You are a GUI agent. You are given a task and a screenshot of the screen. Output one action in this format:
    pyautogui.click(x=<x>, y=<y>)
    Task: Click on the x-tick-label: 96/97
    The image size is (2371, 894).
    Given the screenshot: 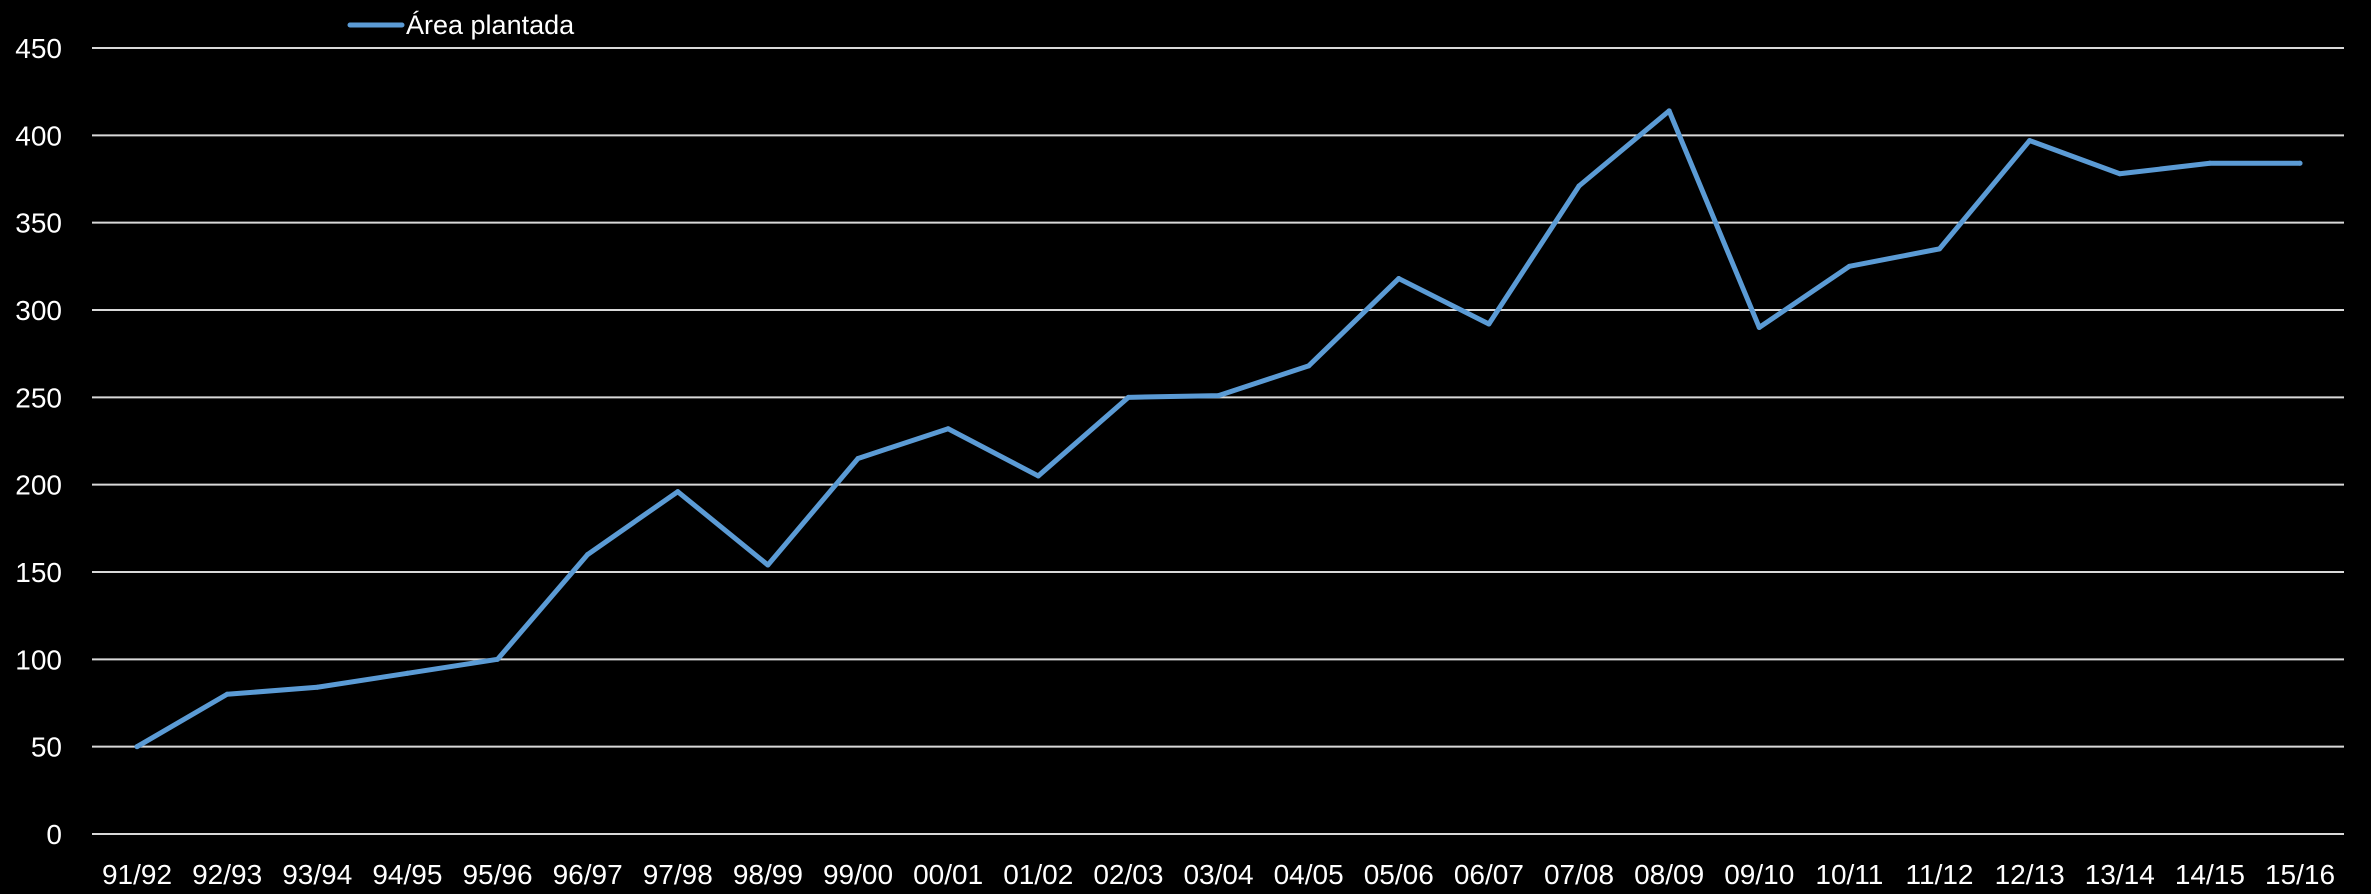 What is the action you would take?
    pyautogui.click(x=588, y=874)
    